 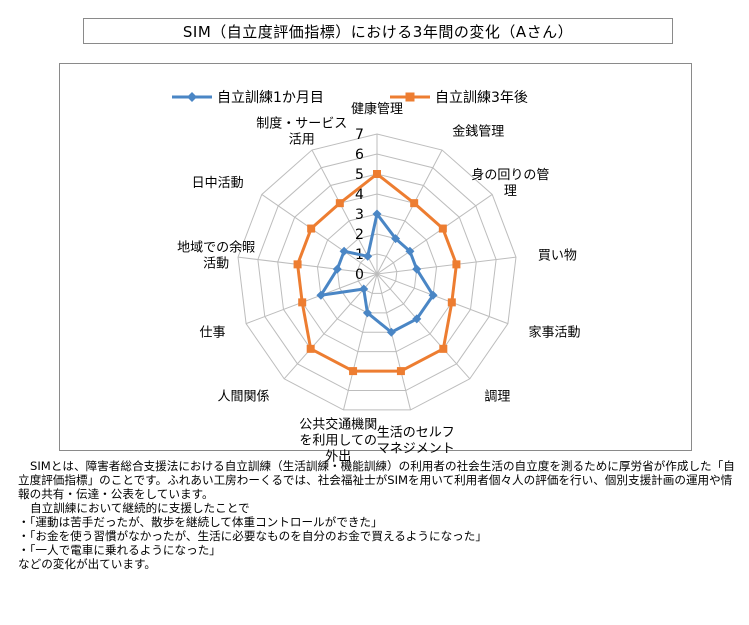 I want to click on category-label-line: 金銭管理, so click(x=478, y=132).